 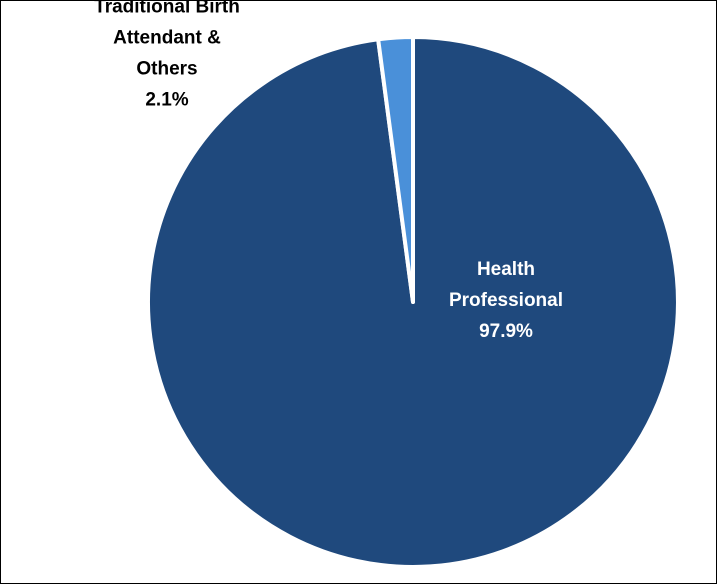 I want to click on pie-label-line: Professional, so click(x=506, y=300).